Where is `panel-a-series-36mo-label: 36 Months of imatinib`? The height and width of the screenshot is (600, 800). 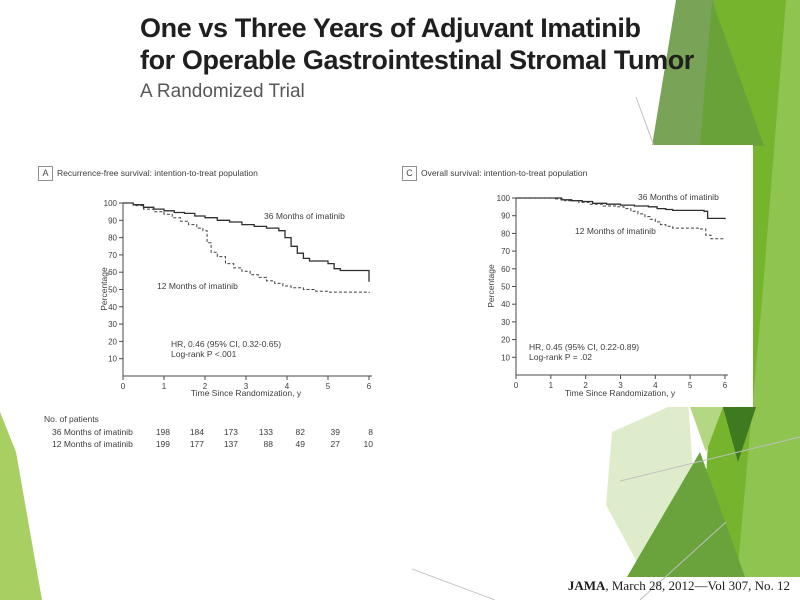
panel-a-series-36mo-label: 36 Months of imatinib is located at coordinates (304, 216).